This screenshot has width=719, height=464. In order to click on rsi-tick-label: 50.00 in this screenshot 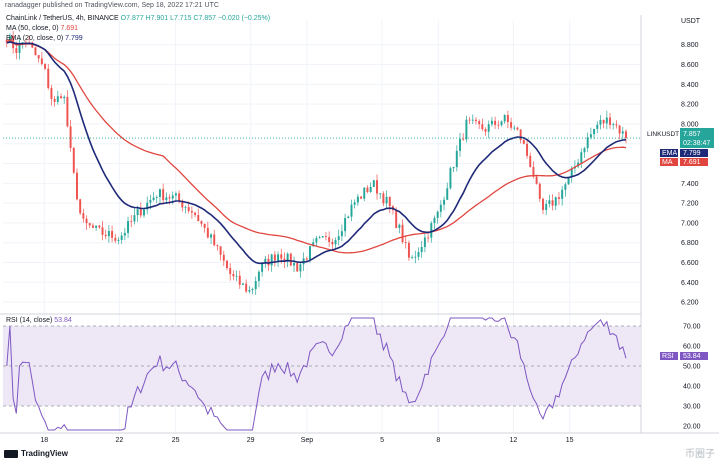, I will do `click(692, 367)`.